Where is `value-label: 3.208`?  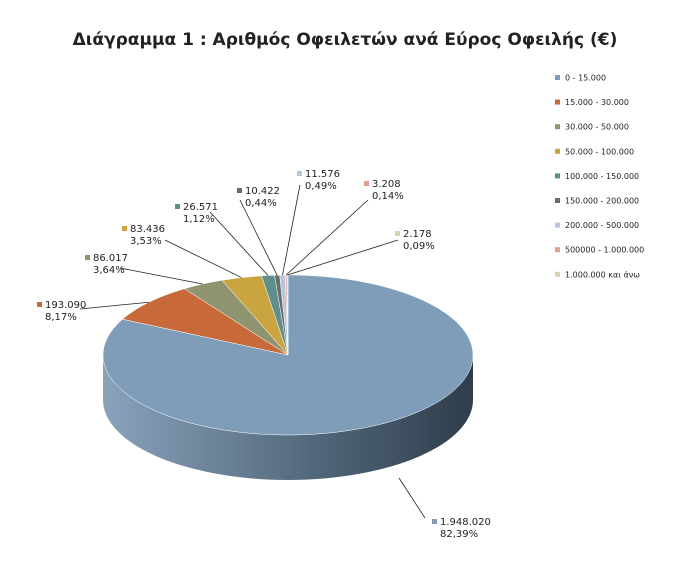
value-label: 3.208 is located at coordinates (386, 184).